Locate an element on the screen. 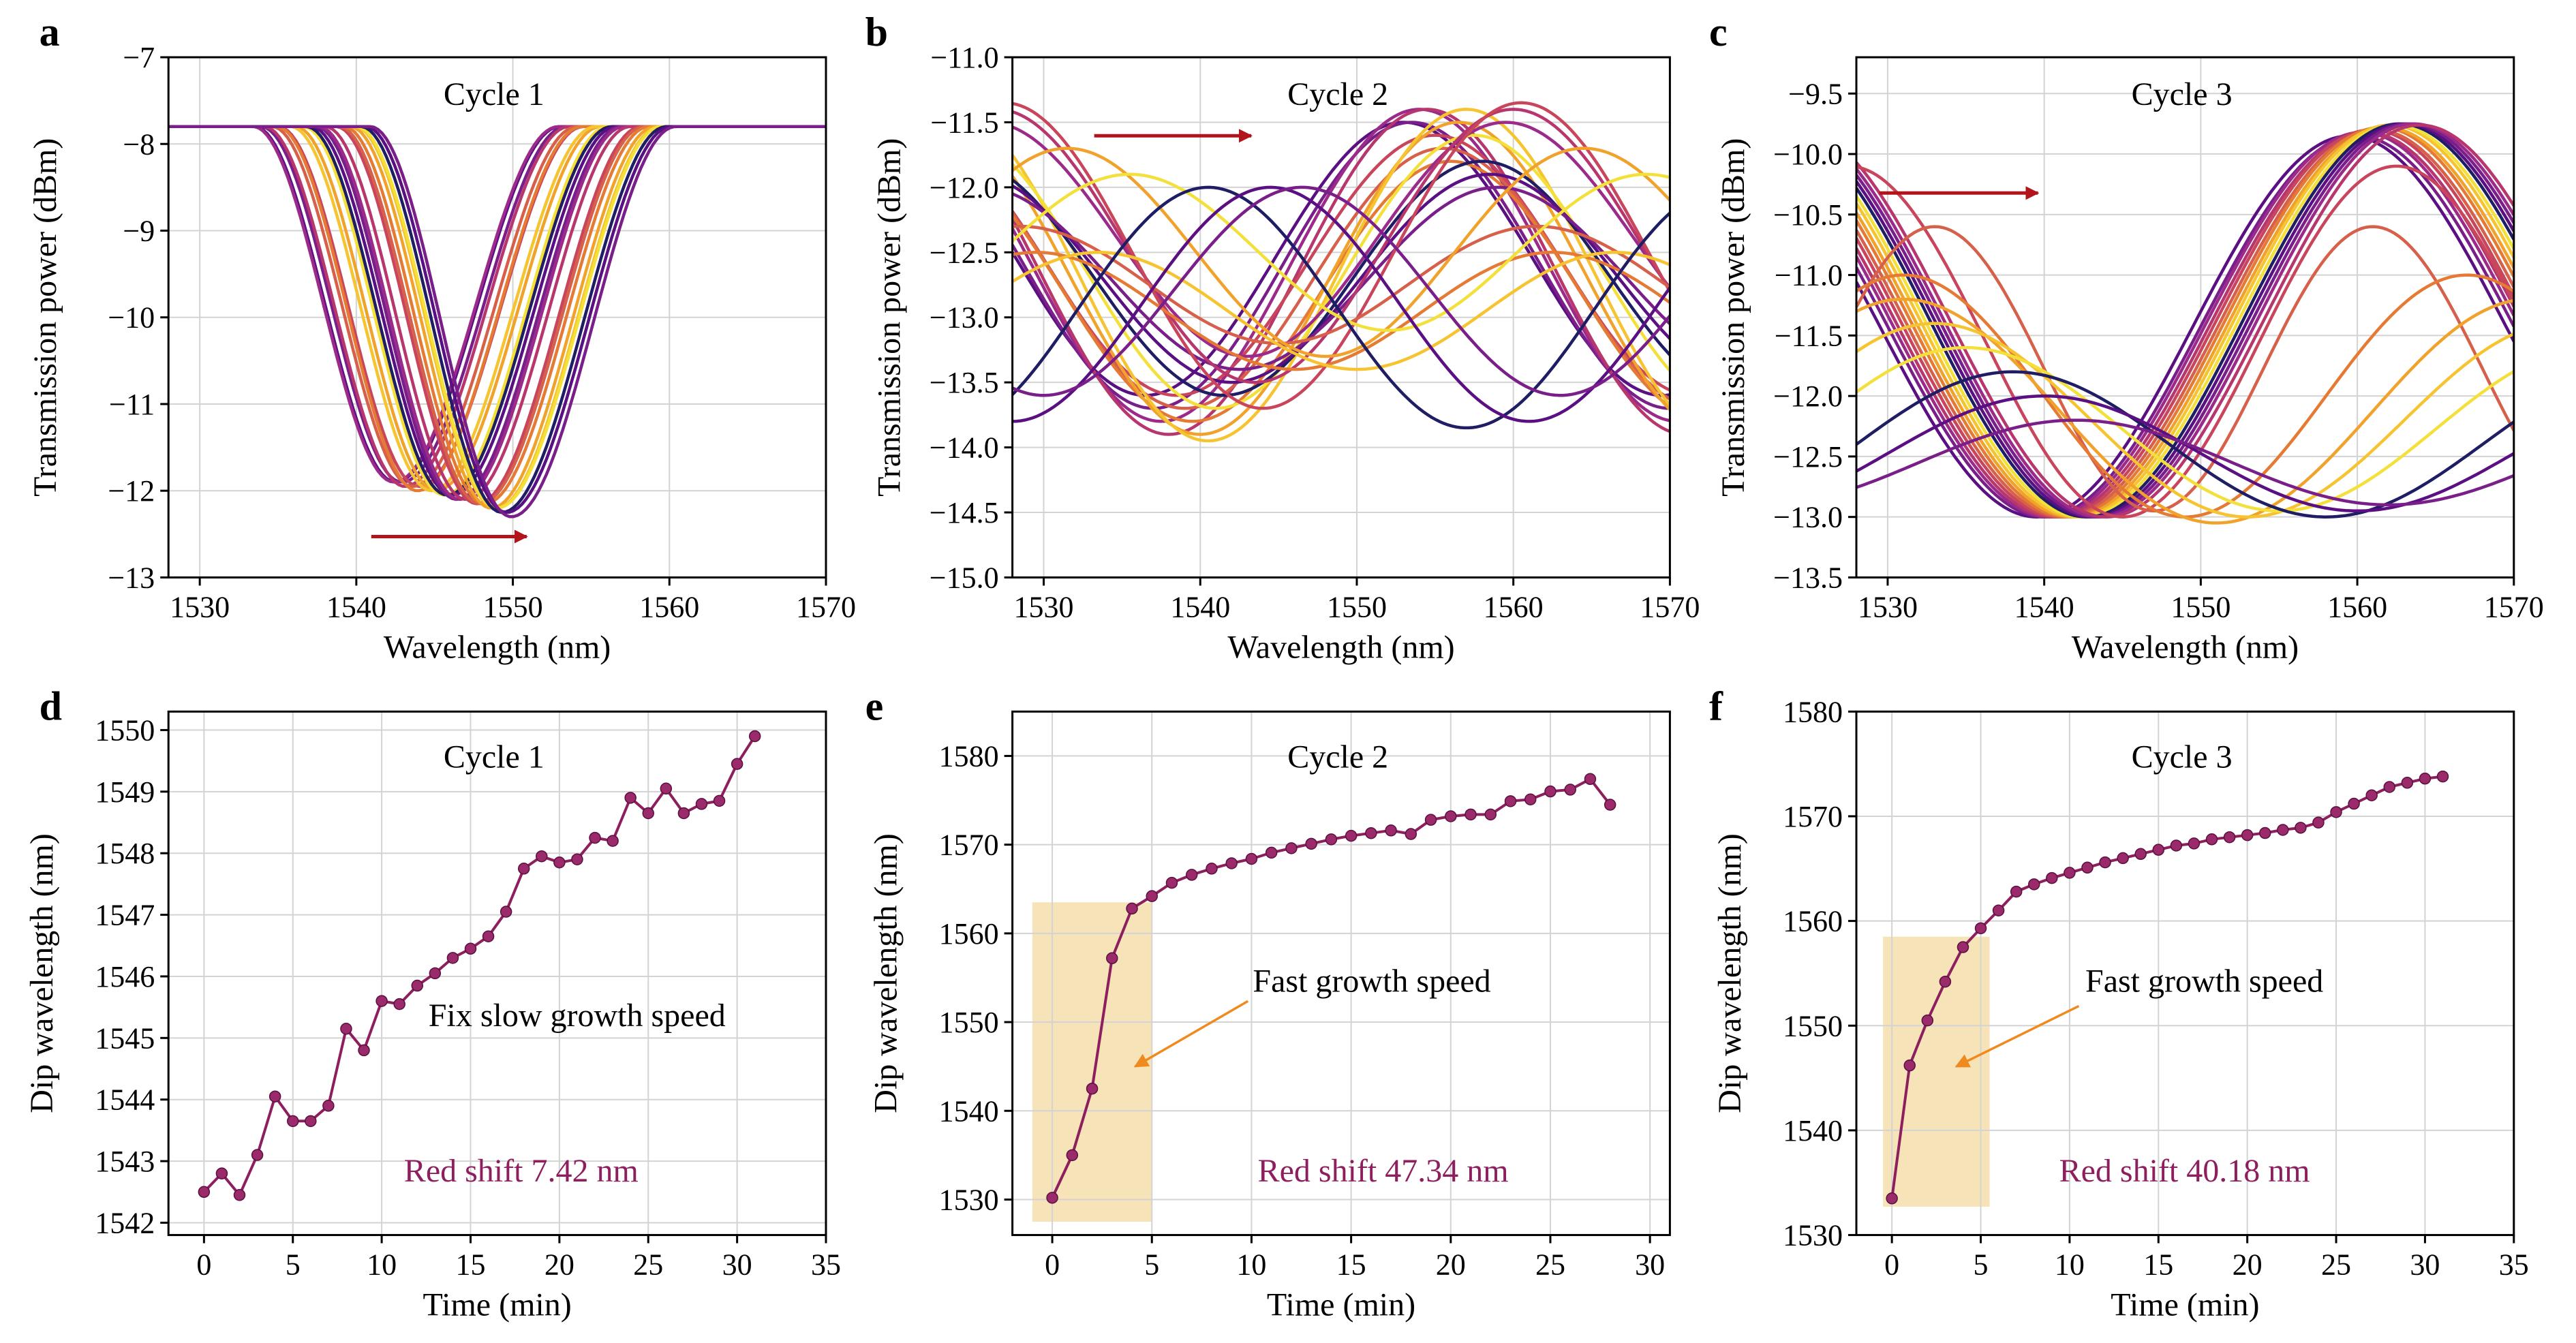 The width and height of the screenshot is (2576, 1343). y-tick-label: −13.0 is located at coordinates (964, 318).